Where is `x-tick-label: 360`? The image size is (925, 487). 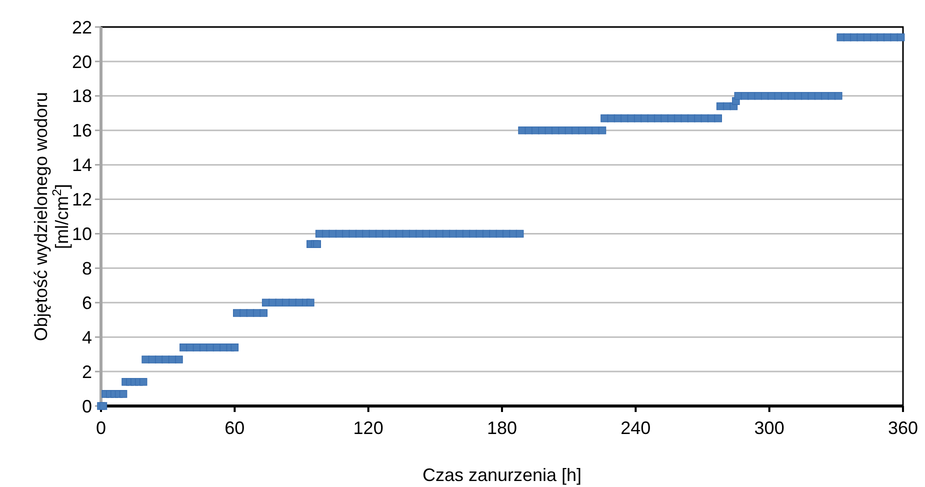
x-tick-label: 360 is located at coordinates (903, 428).